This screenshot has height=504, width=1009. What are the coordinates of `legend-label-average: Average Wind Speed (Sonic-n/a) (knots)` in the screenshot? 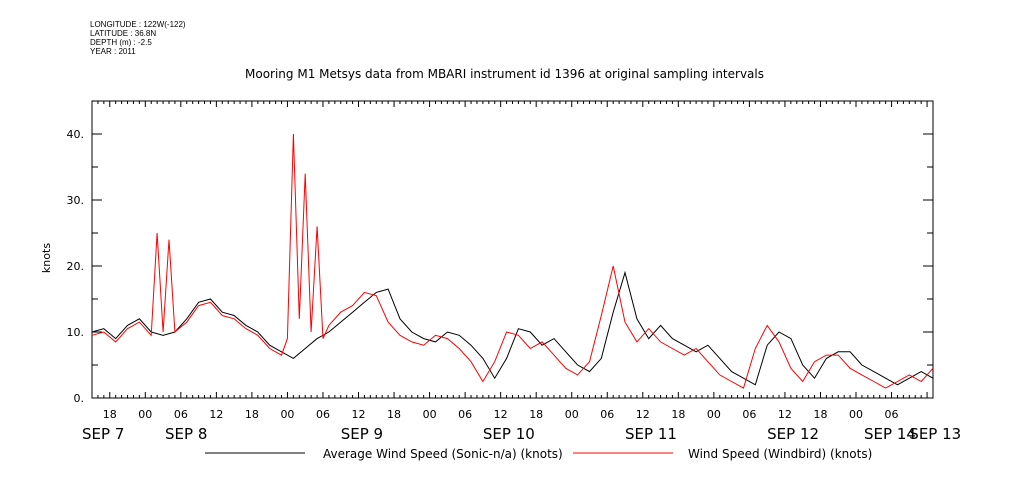 It's located at (443, 454).